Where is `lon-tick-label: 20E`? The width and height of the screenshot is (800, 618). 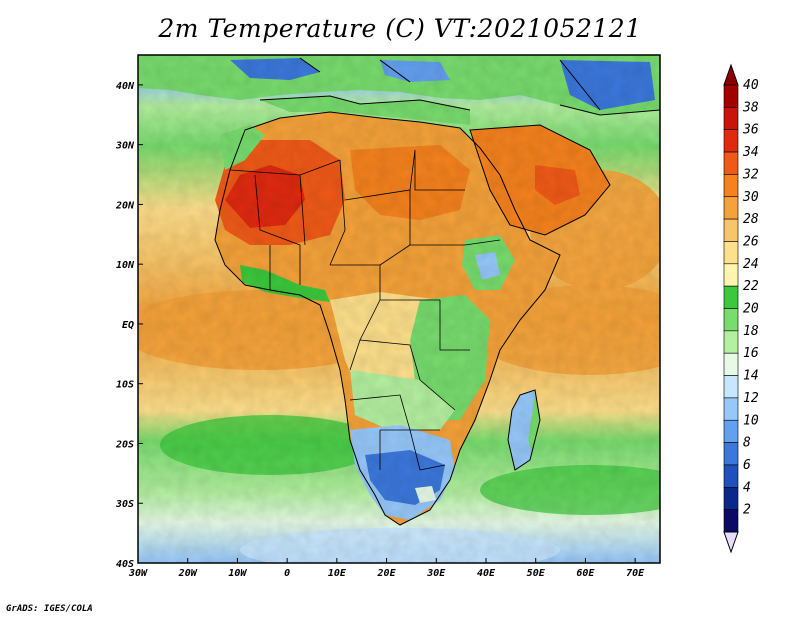
lon-tick-label: 20E is located at coordinates (387, 573).